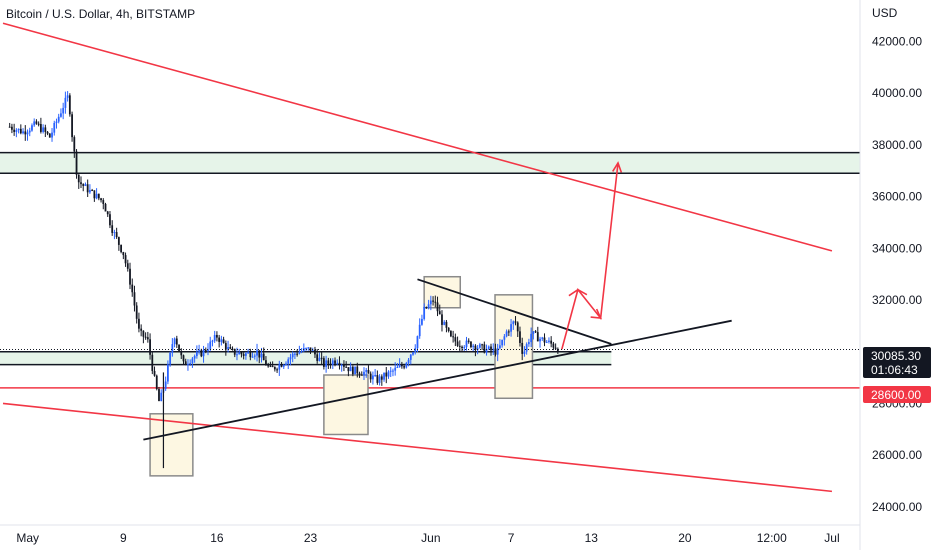 The height and width of the screenshot is (550, 932). Describe the element at coordinates (896, 356) in the screenshot. I see `last-price-label: 30085.30` at that location.